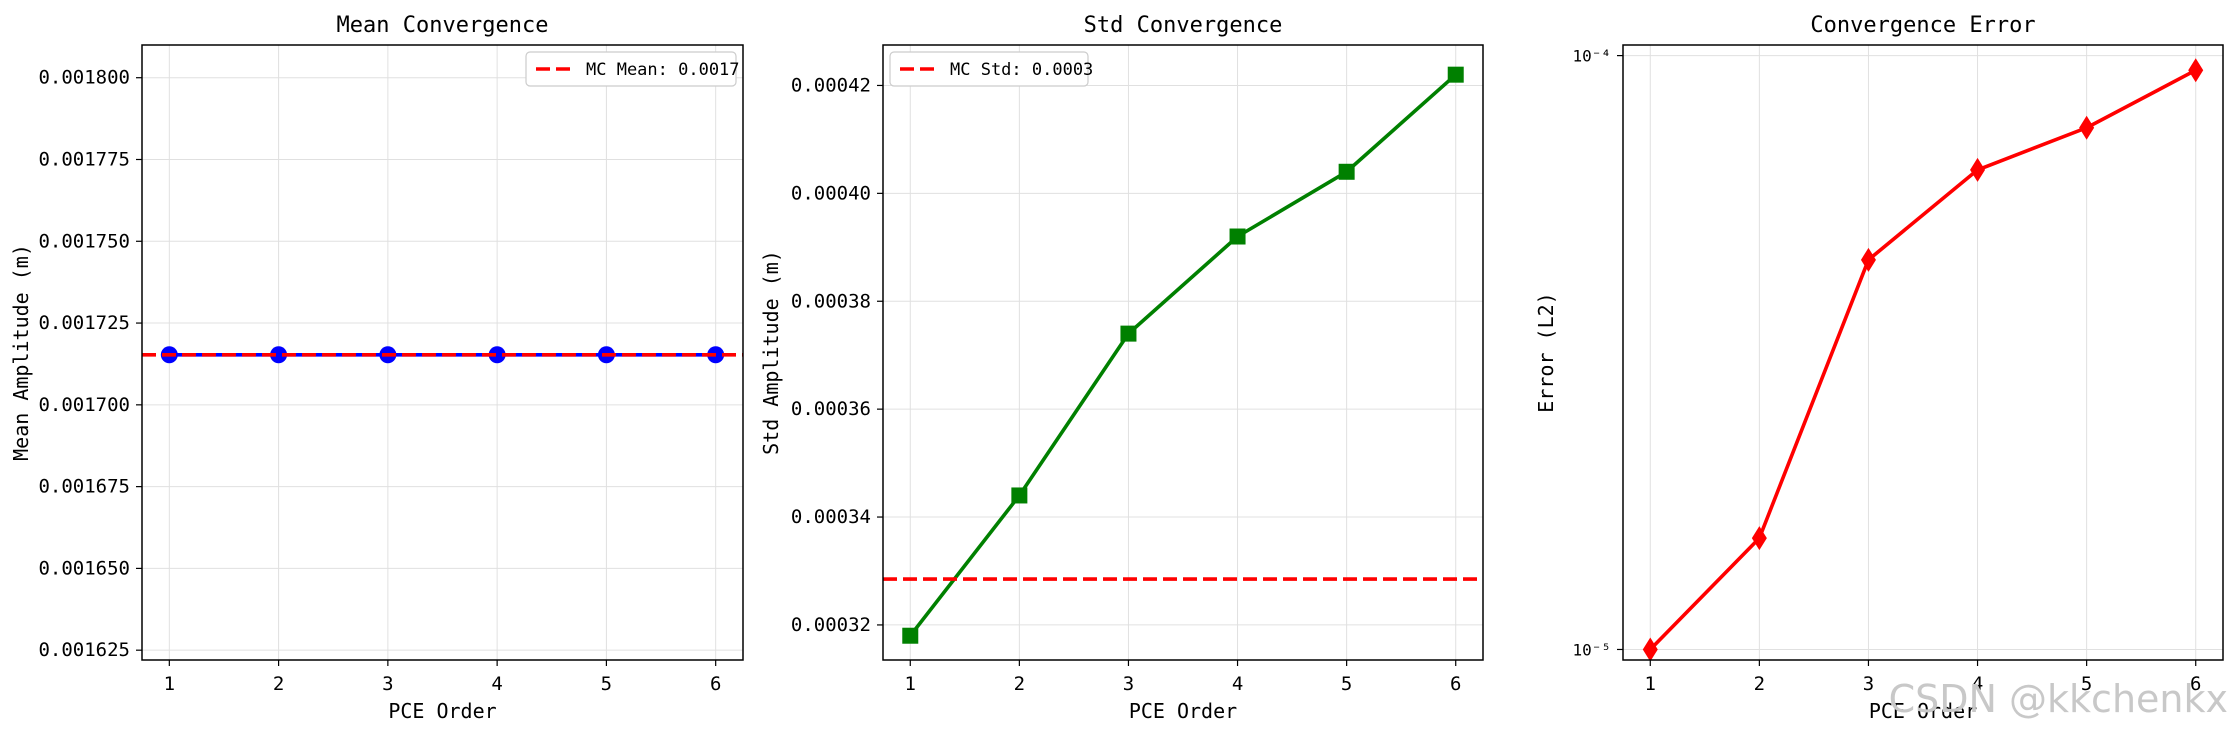  What do you see at coordinates (831, 625) in the screenshot?
I see `std-y-tick-label: 0.00032` at bounding box center [831, 625].